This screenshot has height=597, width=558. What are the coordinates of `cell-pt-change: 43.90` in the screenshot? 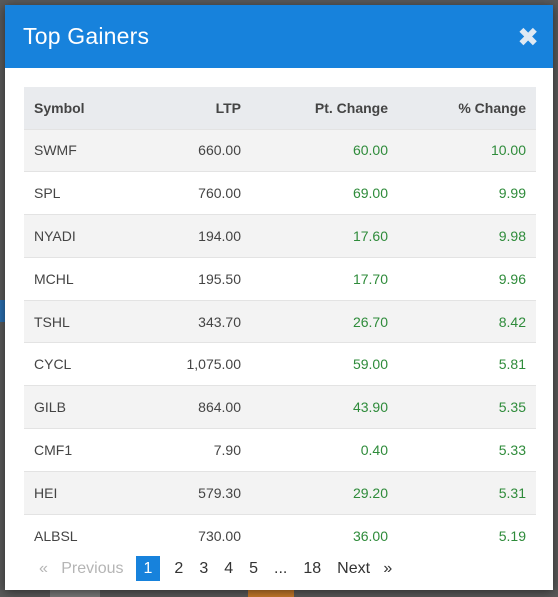 It's located at (324, 407).